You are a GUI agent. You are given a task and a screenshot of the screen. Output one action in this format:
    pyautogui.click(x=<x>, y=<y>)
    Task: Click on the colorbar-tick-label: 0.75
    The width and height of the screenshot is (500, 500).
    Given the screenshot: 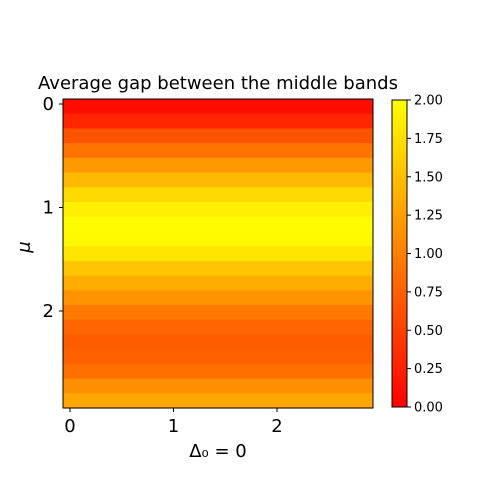 What is the action you would take?
    pyautogui.click(x=428, y=292)
    